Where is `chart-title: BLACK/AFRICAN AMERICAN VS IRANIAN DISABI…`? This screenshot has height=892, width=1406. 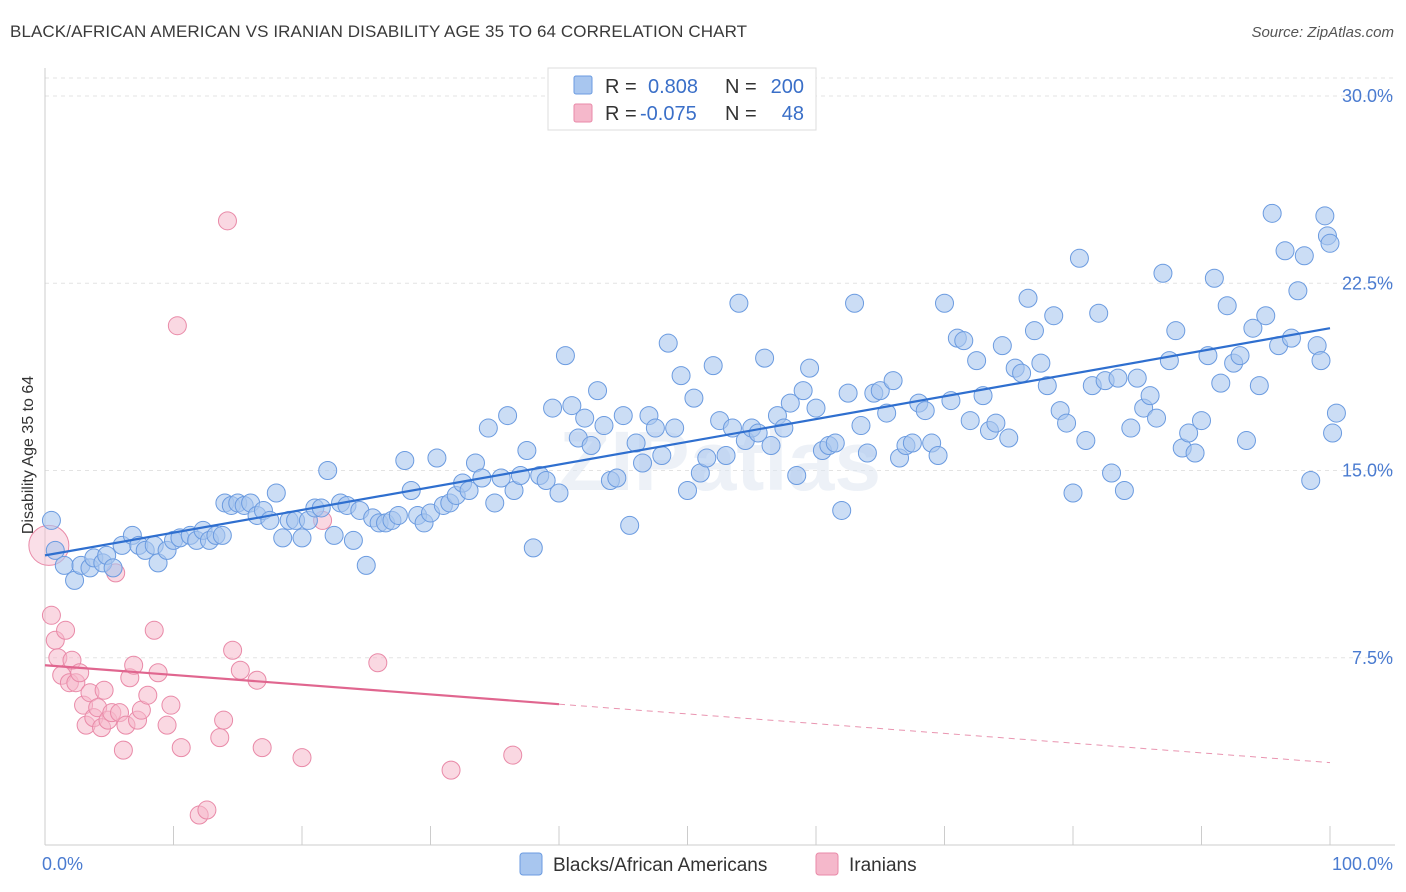
chart-title: BLACK/AFRICAN AMERICAN VS IRANIAN DISABI… is located at coordinates (379, 31).